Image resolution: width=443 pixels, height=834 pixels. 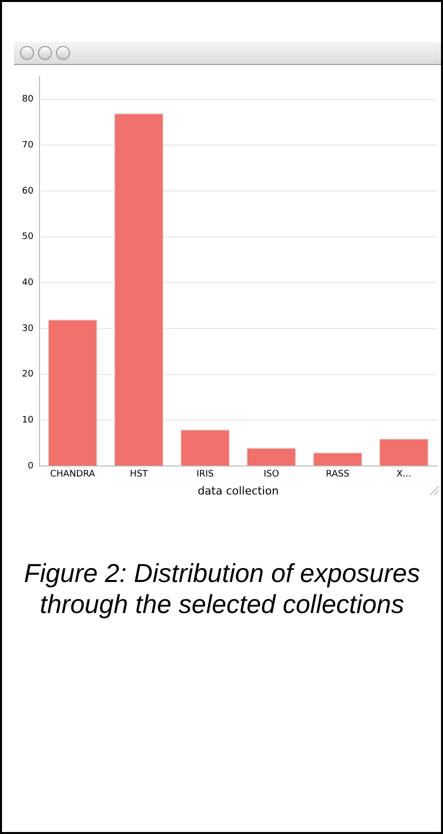 What do you see at coordinates (238, 491) in the screenshot?
I see `x-axis-title: data collection` at bounding box center [238, 491].